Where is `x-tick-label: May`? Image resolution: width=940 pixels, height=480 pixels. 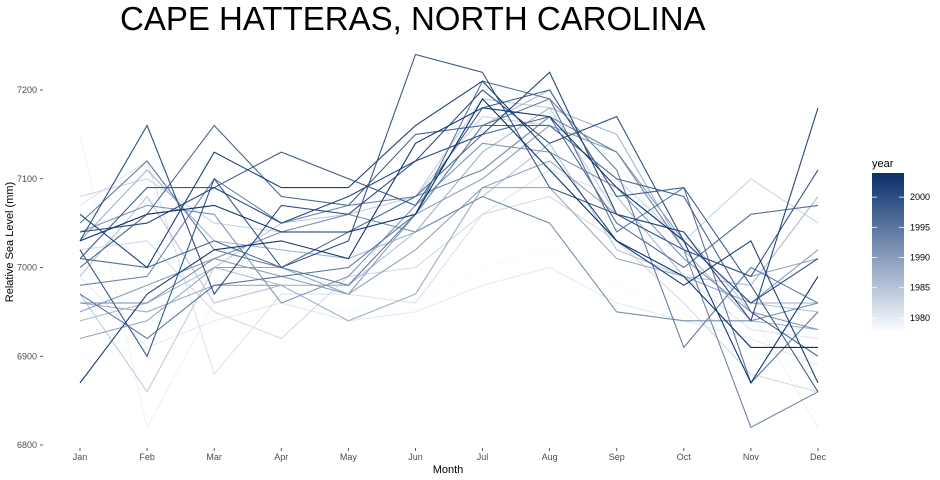
x-tick-label: May is located at coordinates (349, 457).